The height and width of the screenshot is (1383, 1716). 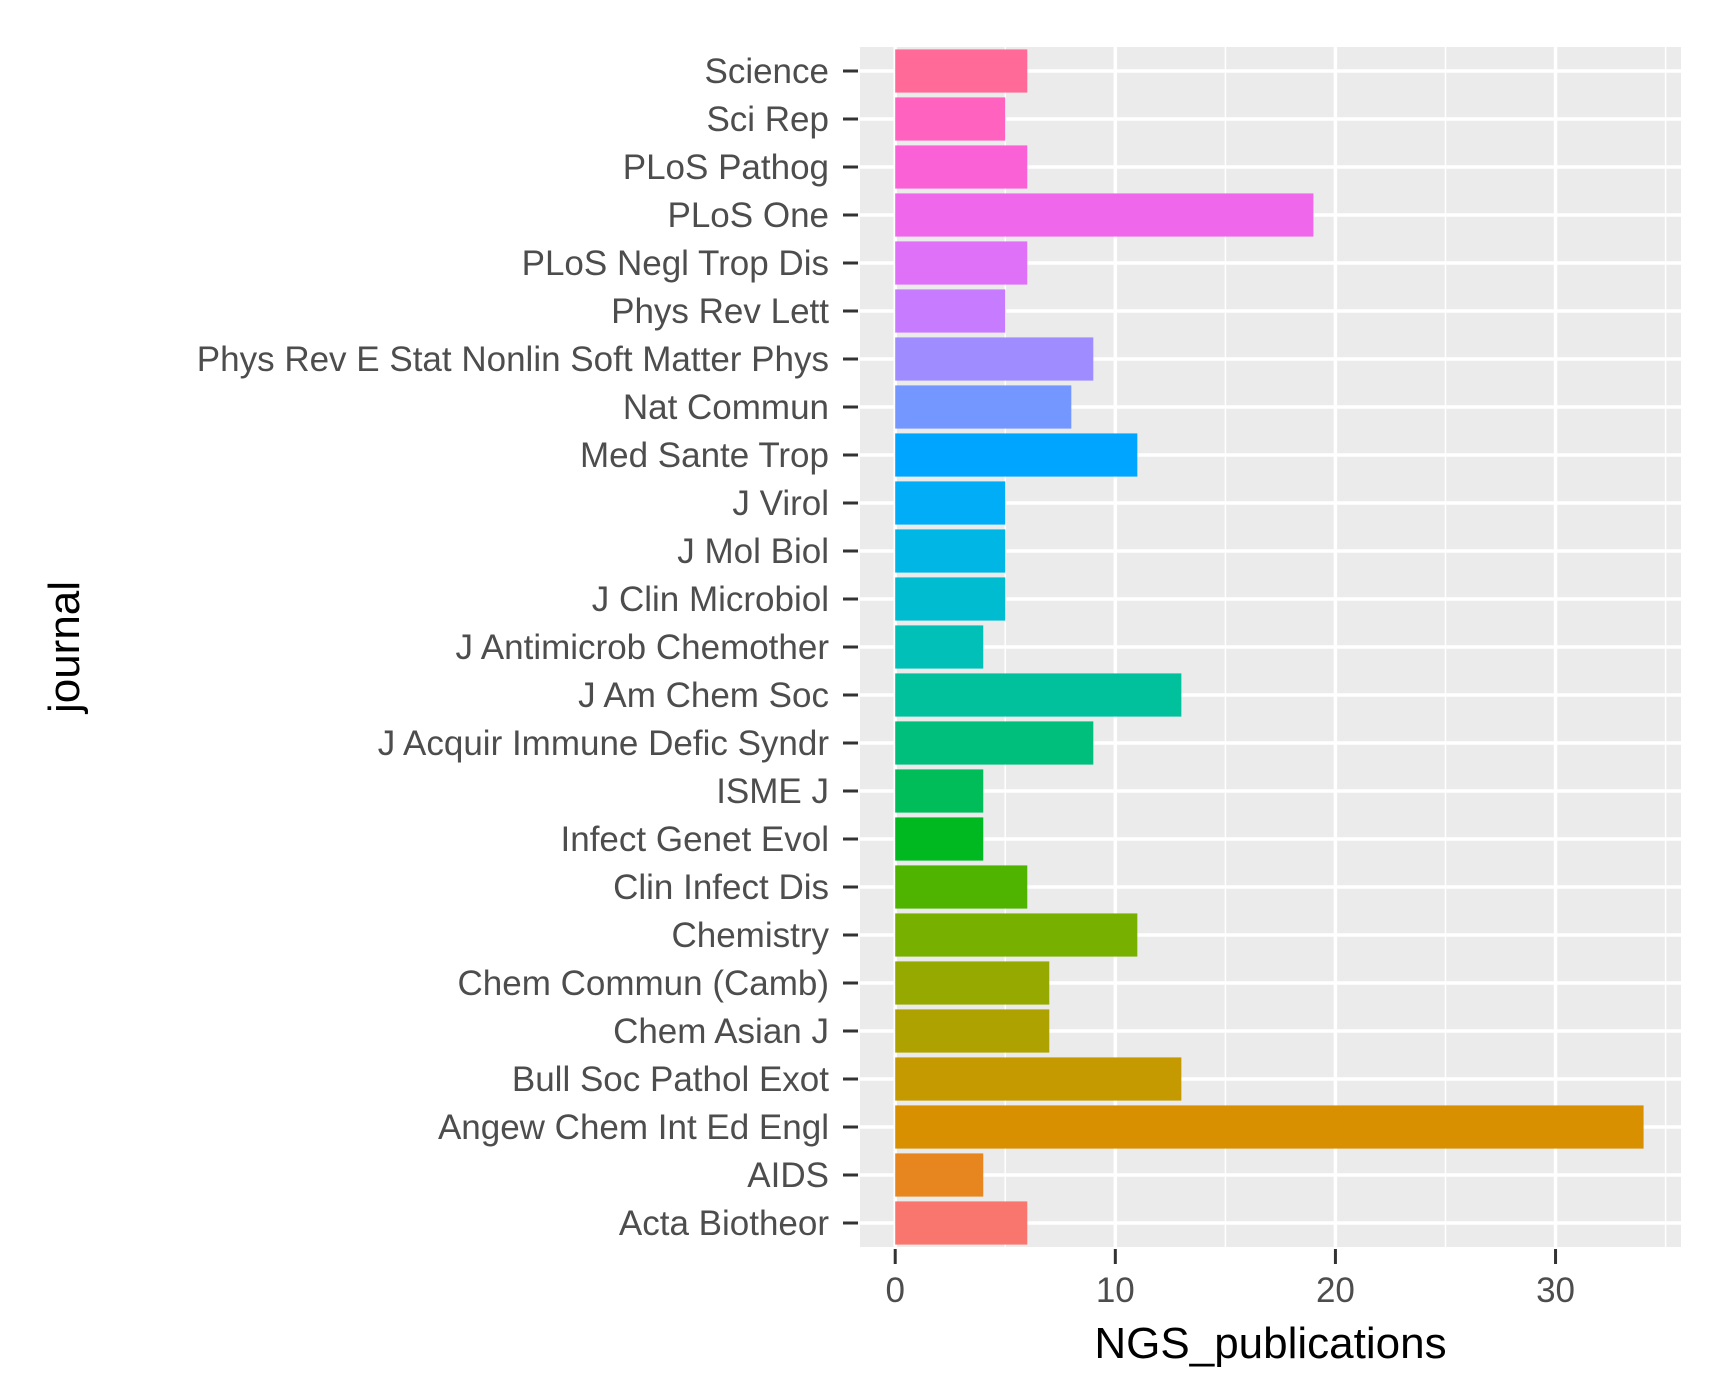 I want to click on y-tick-label: Infect Genet Evol, so click(x=695, y=839).